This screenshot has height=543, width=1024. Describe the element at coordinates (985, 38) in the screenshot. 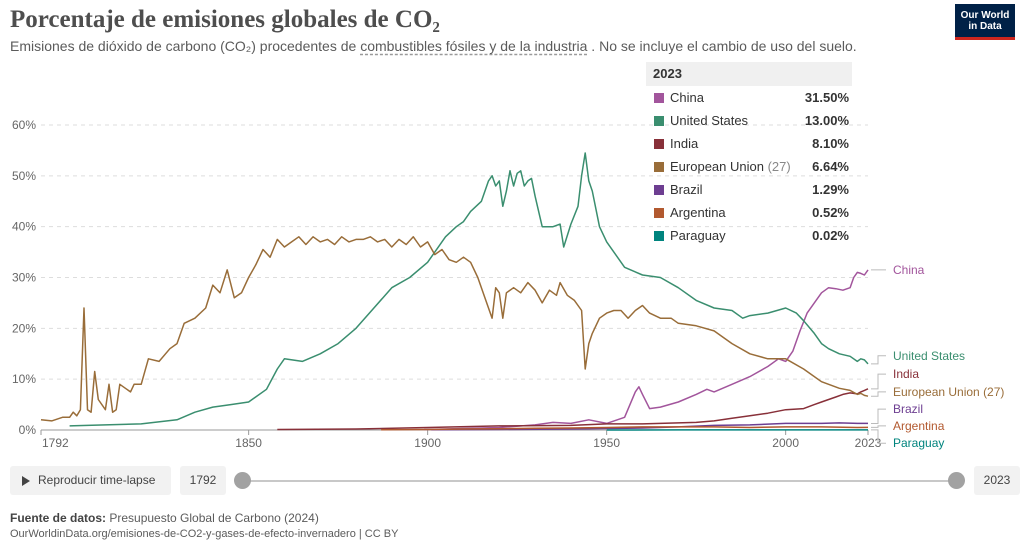

I see `logo-bar` at that location.